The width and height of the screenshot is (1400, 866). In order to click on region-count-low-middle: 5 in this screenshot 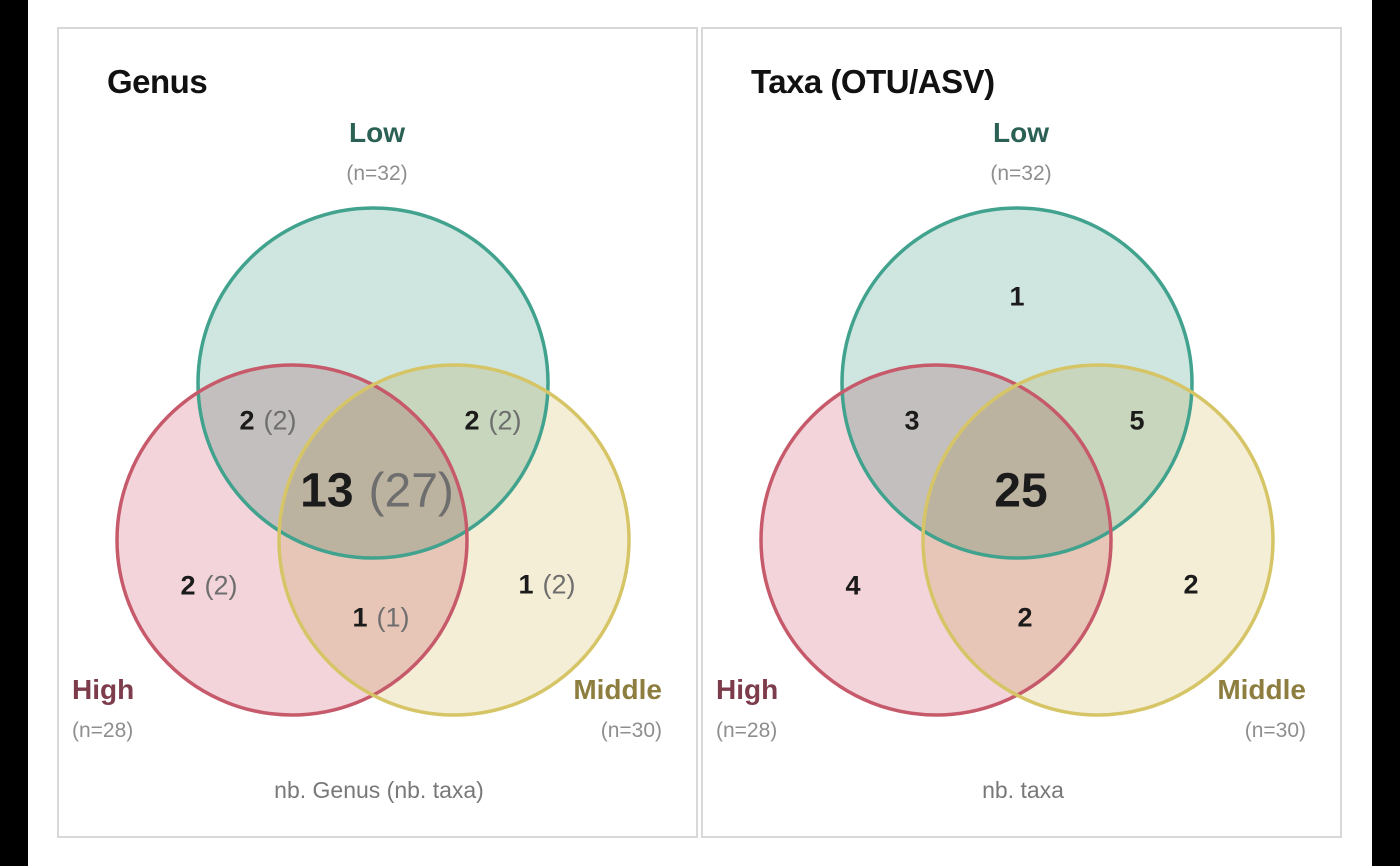, I will do `click(1136, 421)`.